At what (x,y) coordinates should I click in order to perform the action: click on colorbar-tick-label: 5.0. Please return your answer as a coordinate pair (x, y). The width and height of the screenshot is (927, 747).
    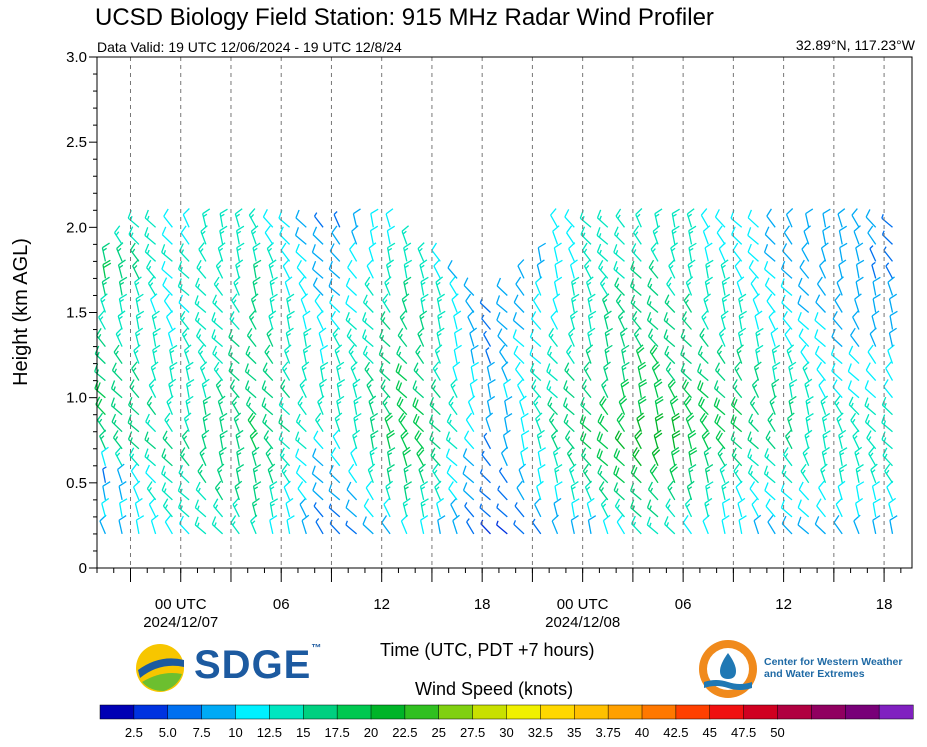
    Looking at the image, I should click on (168, 732).